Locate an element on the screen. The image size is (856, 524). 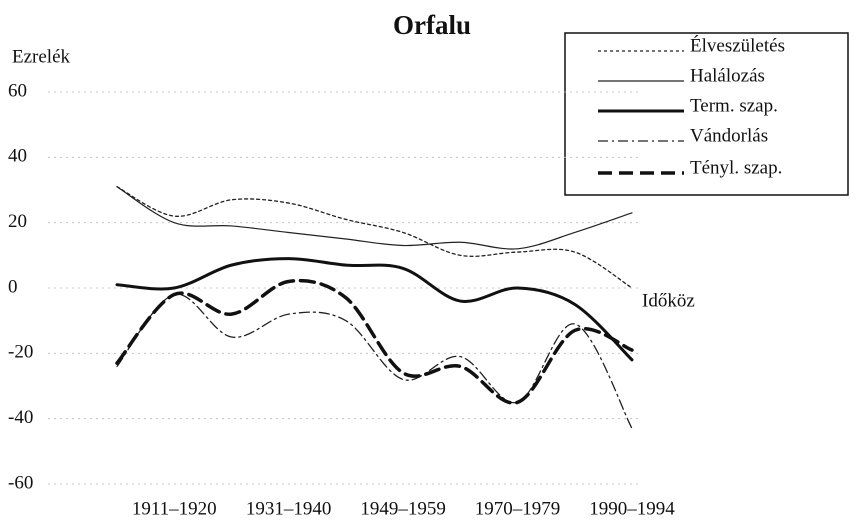
y-tick-label: -40 is located at coordinates (20, 417).